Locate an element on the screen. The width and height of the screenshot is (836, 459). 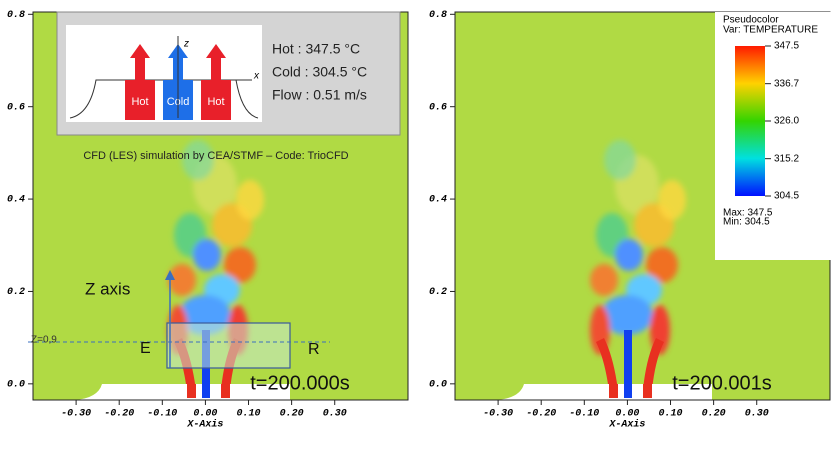
inset-line: Cold : 304.5 °C is located at coordinates (319, 72).